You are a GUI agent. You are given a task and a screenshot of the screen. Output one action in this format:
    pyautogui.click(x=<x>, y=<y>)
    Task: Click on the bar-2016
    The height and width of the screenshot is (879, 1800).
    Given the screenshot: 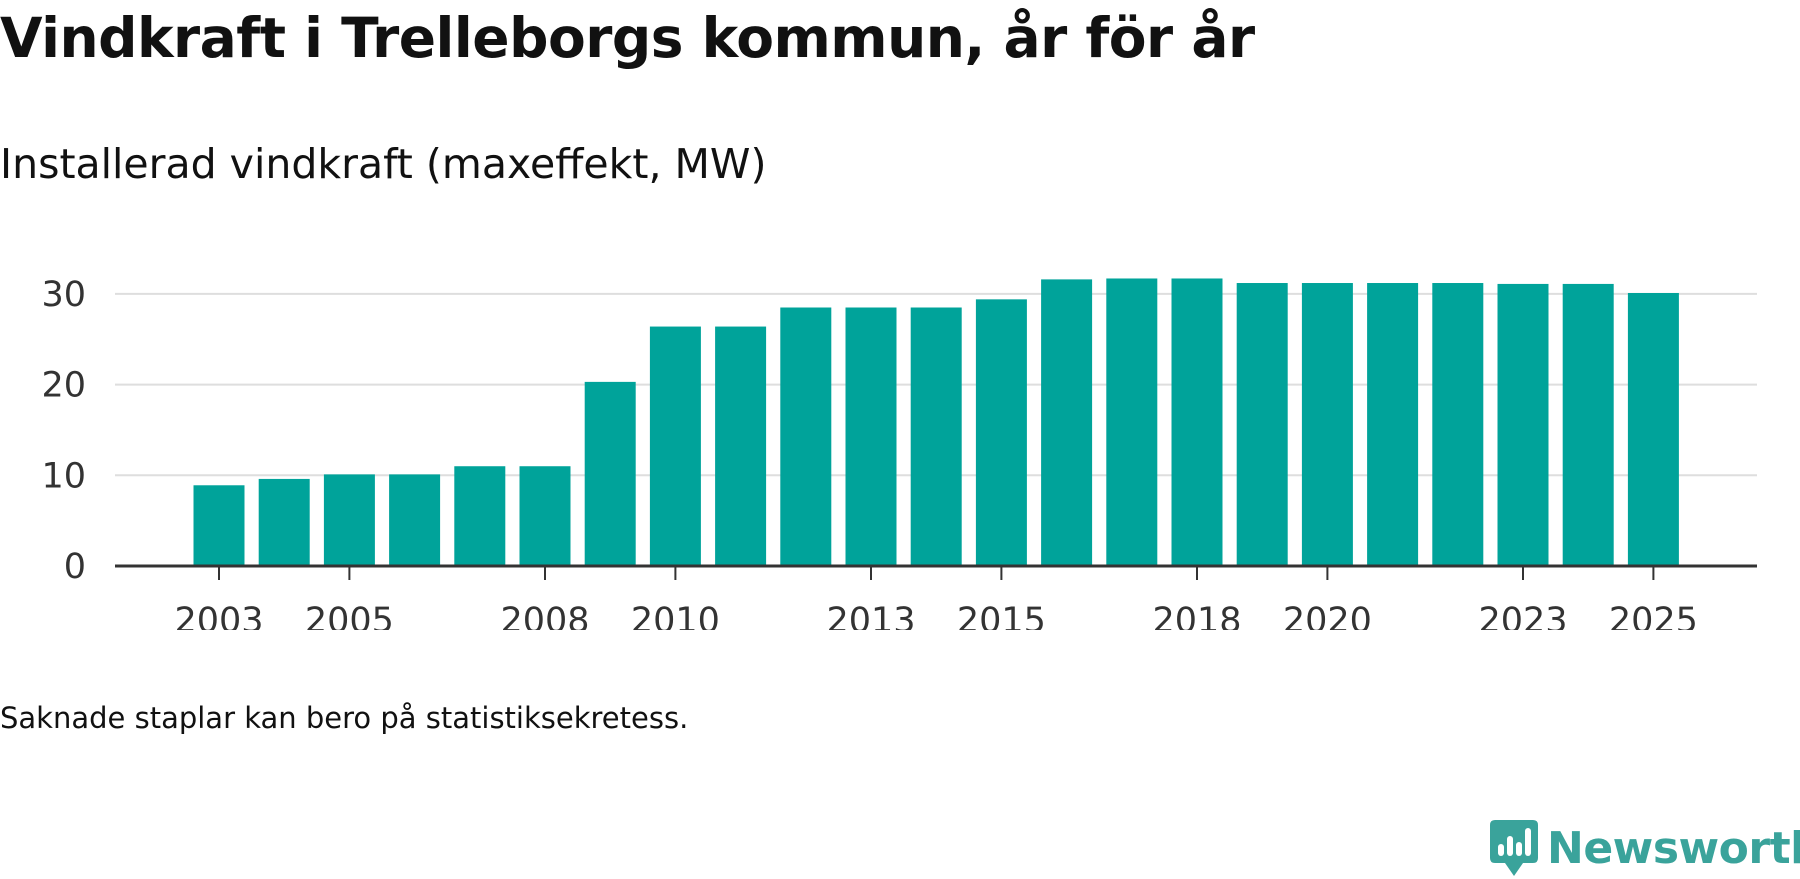 What is the action you would take?
    pyautogui.click(x=1067, y=422)
    